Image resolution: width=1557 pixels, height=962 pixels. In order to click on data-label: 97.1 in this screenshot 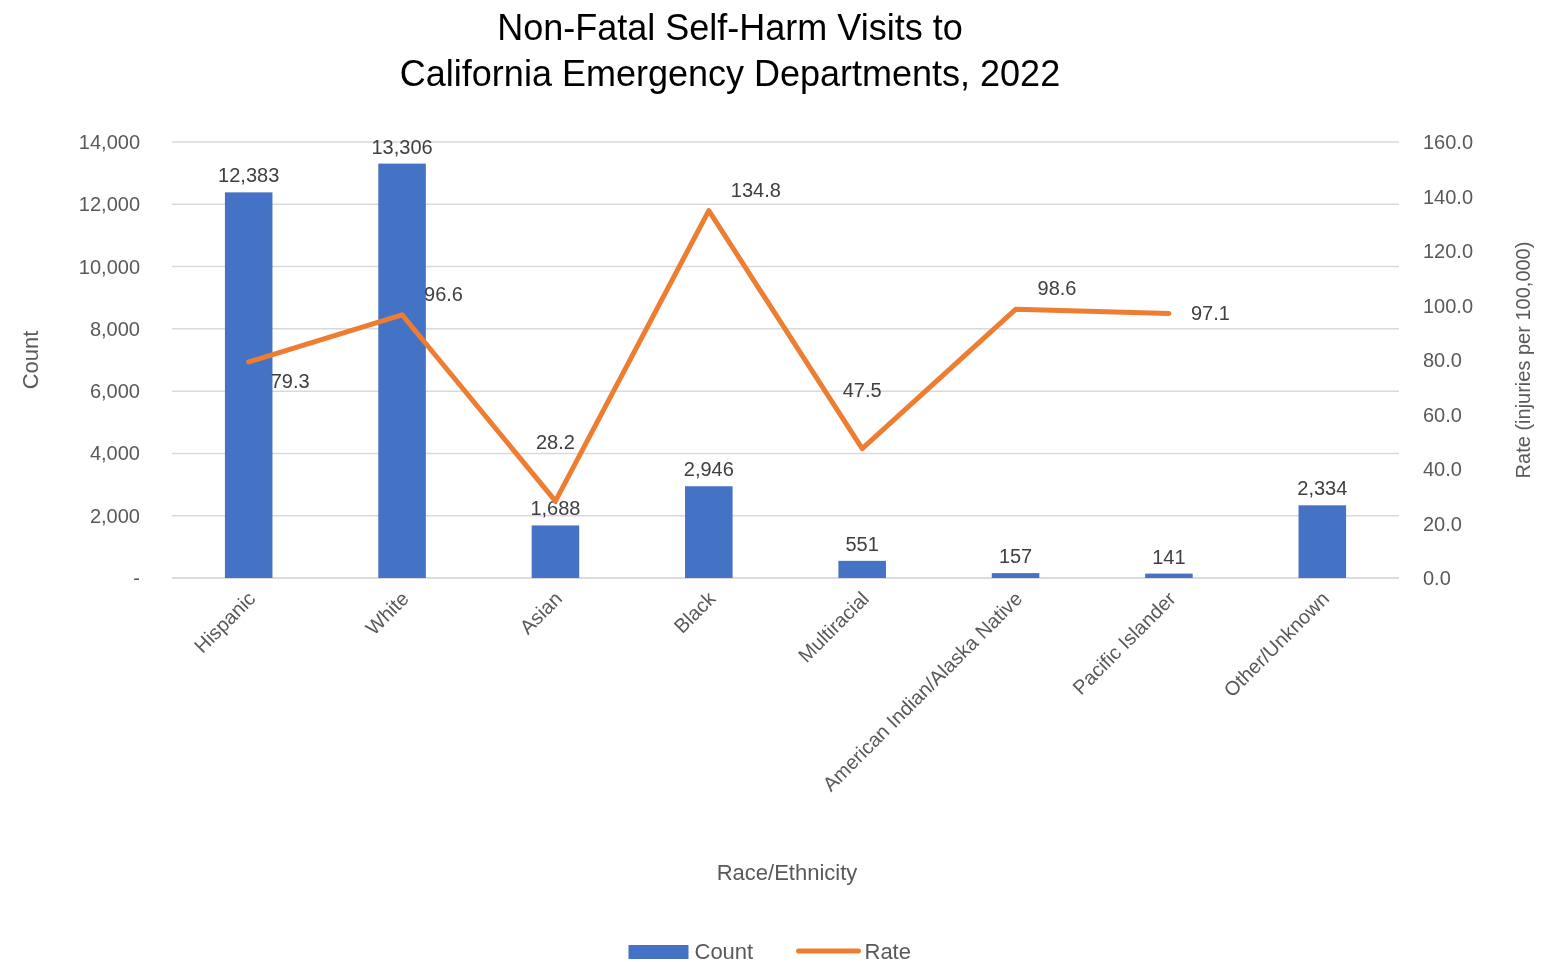, I will do `click(1210, 313)`.